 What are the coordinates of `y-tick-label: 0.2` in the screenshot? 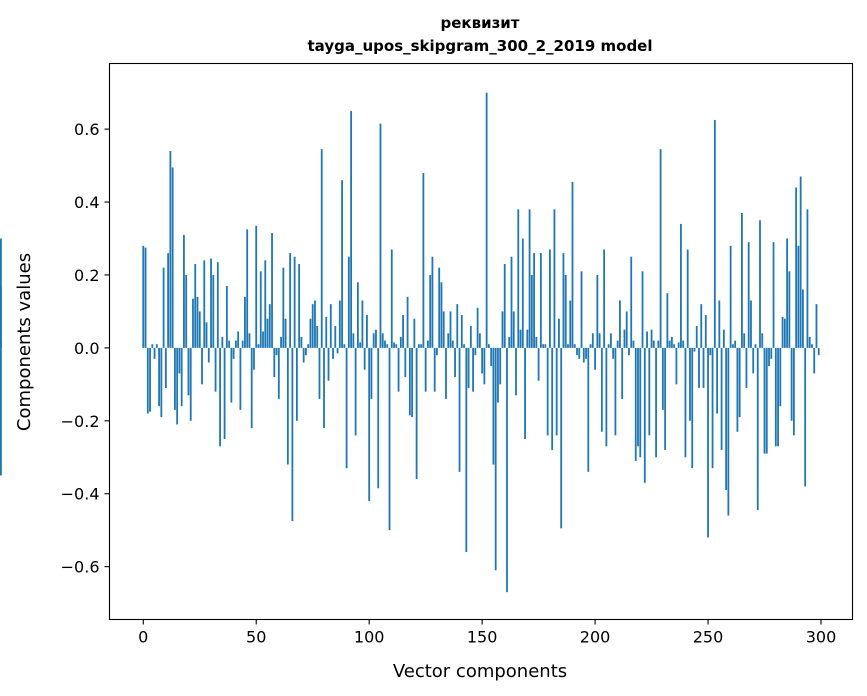 It's located at (86, 275).